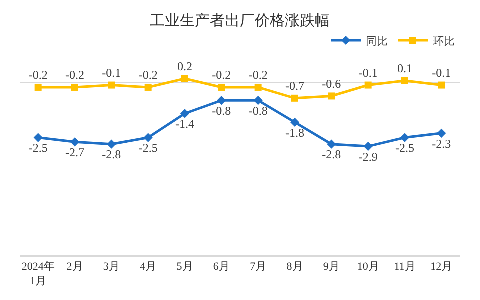 Image resolution: width=480 pixels, height=300 pixels. Describe the element at coordinates (38, 274) in the screenshot. I see `x-tick-label: 2024年 1月` at that location.